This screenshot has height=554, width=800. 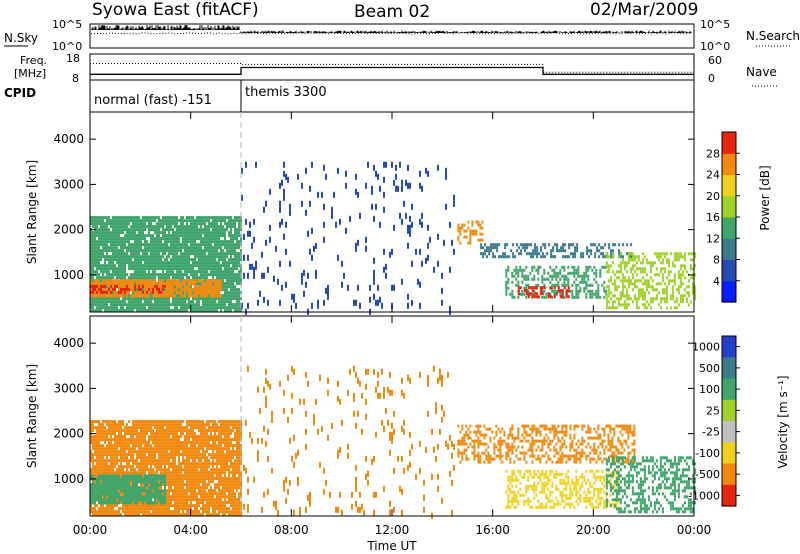 I want to click on power-colorbar-swatch, so click(x=729, y=143).